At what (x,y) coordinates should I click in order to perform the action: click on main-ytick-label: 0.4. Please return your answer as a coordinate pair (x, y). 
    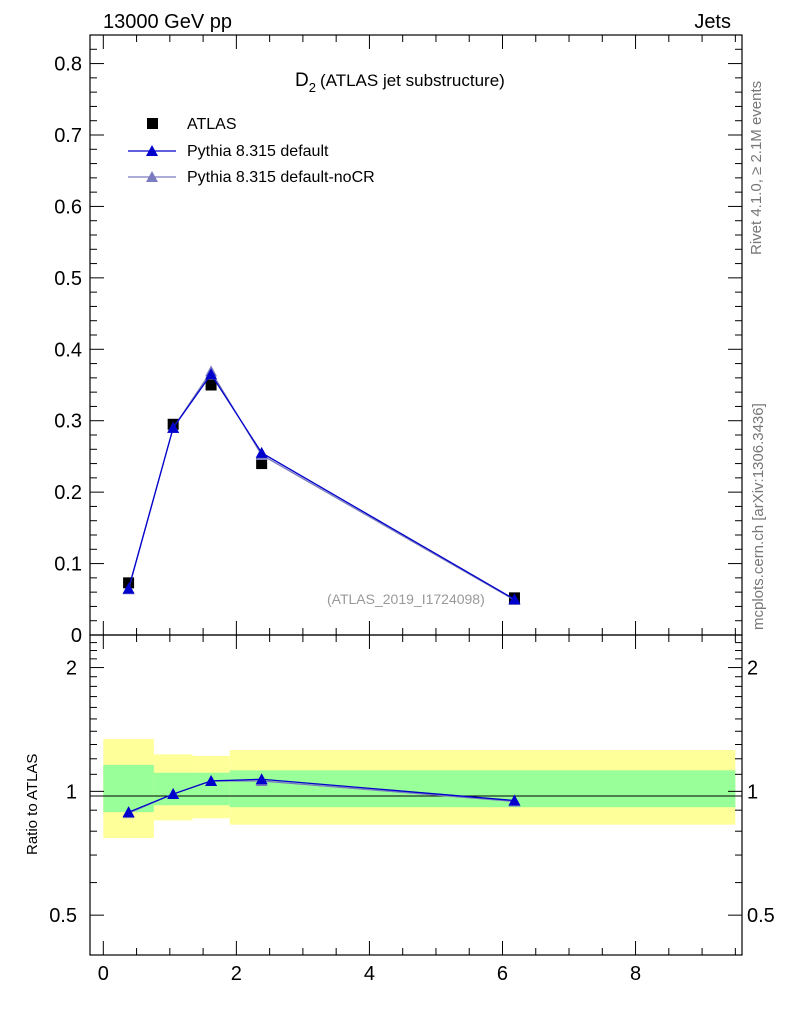
    Looking at the image, I should click on (68, 350).